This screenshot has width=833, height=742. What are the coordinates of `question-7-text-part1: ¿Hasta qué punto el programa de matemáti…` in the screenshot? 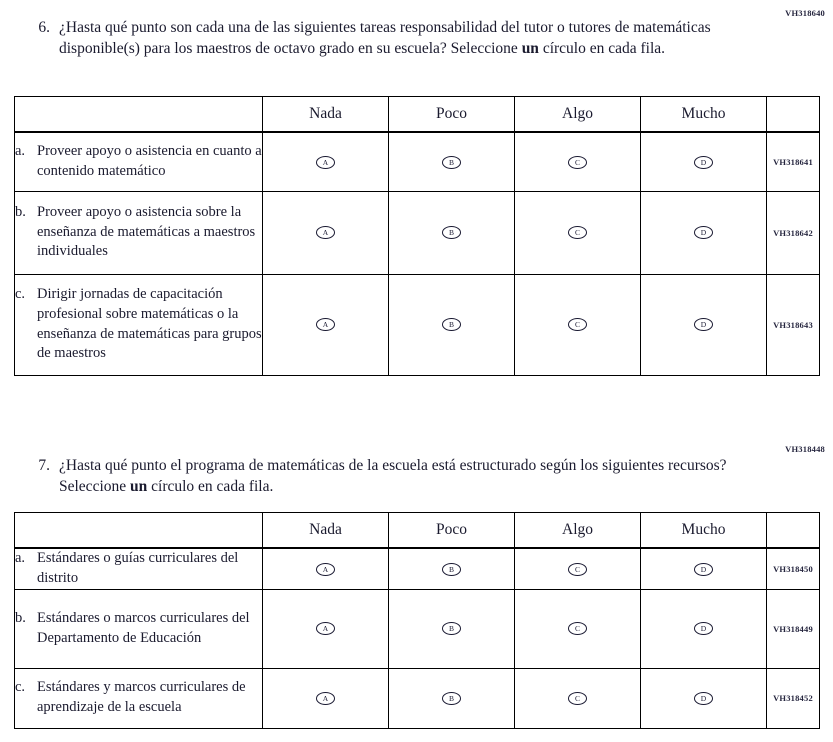 It's located at (393, 476).